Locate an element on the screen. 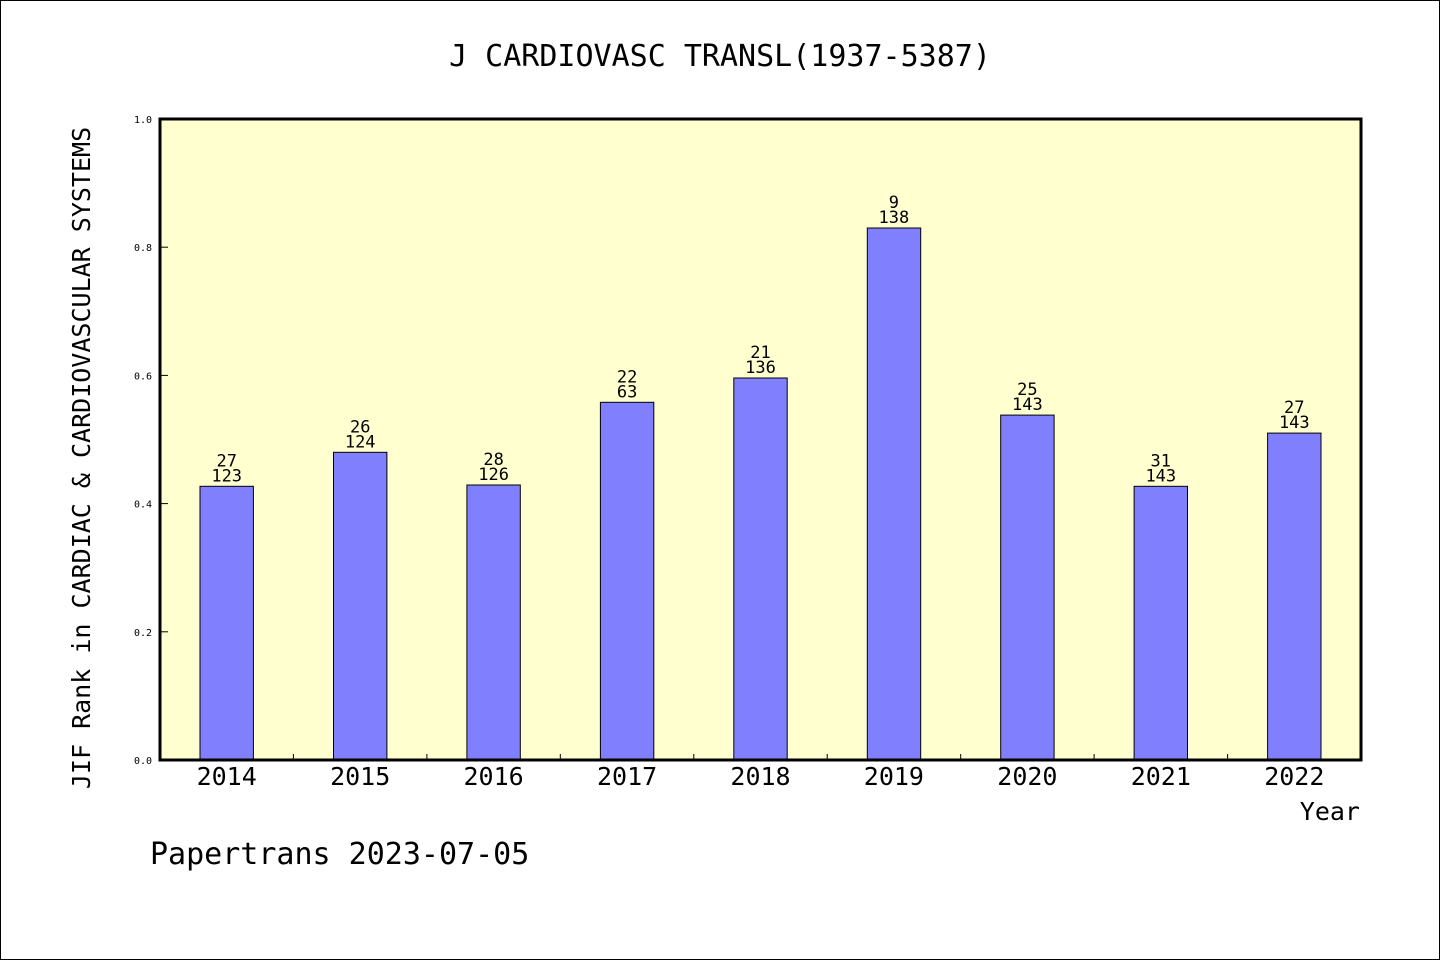  bar-total-label: 126 is located at coordinates (493, 475).